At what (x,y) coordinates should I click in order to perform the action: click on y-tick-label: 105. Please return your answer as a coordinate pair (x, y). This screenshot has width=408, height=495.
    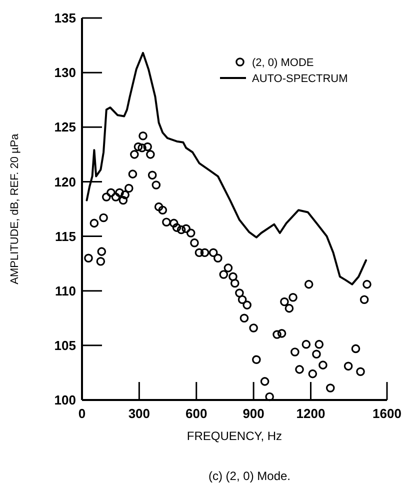
    Looking at the image, I should click on (65, 345).